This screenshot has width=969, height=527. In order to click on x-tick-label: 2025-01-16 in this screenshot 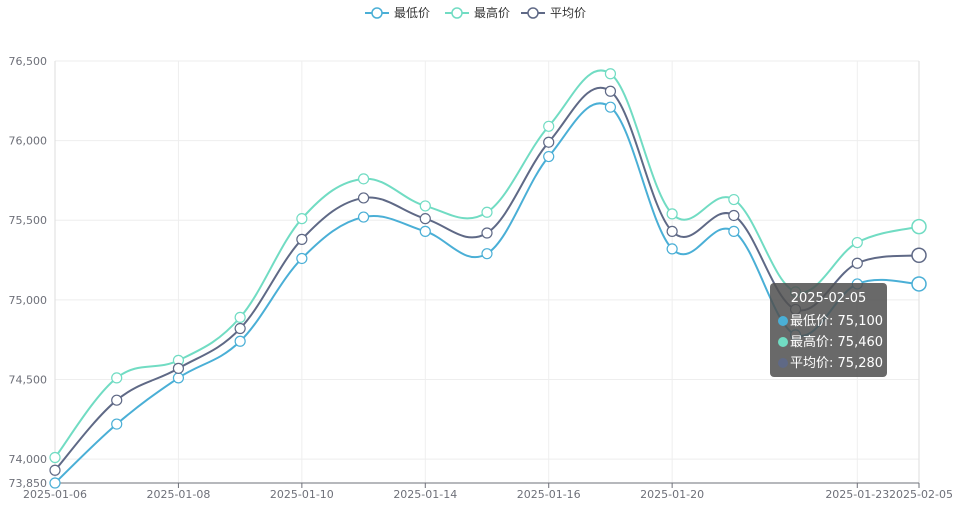, I will do `click(549, 494)`.